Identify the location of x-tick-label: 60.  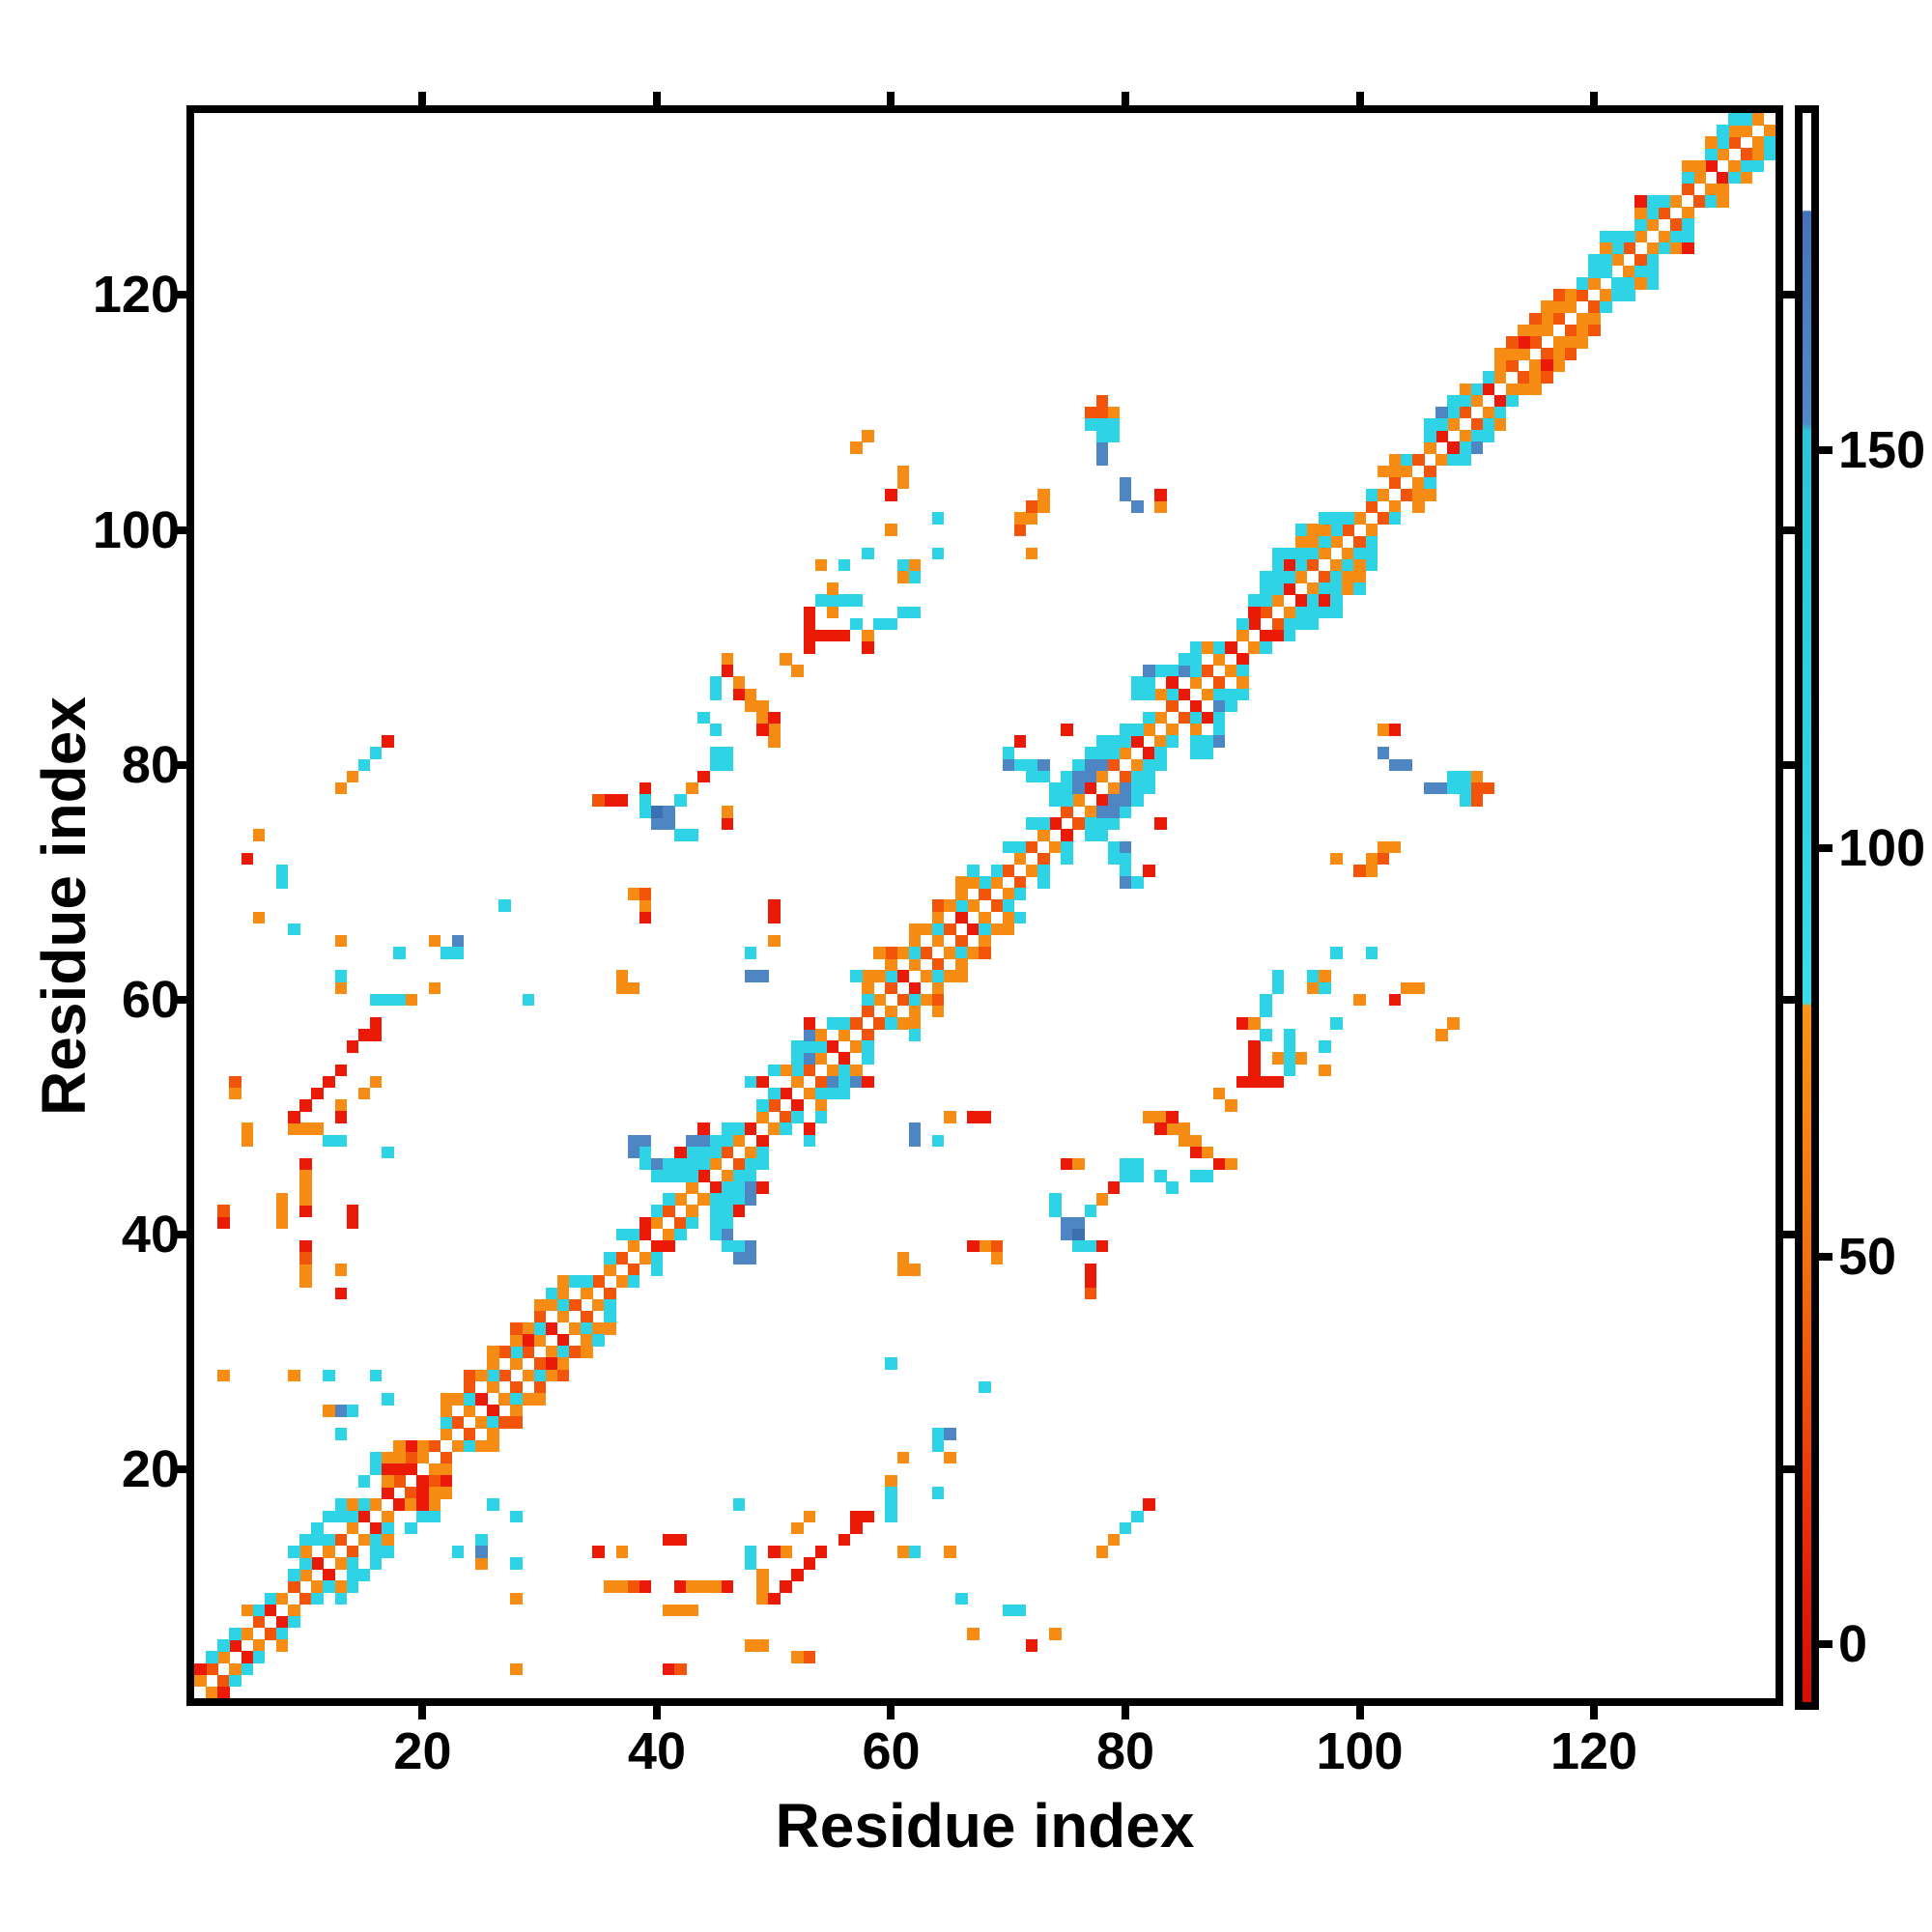
(891, 1751).